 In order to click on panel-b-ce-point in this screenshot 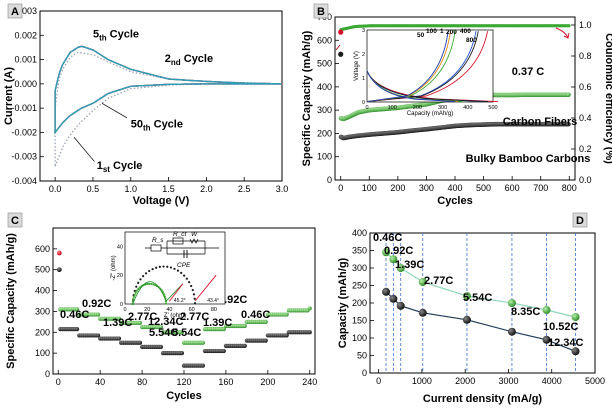, I will do `click(569, 26)`.